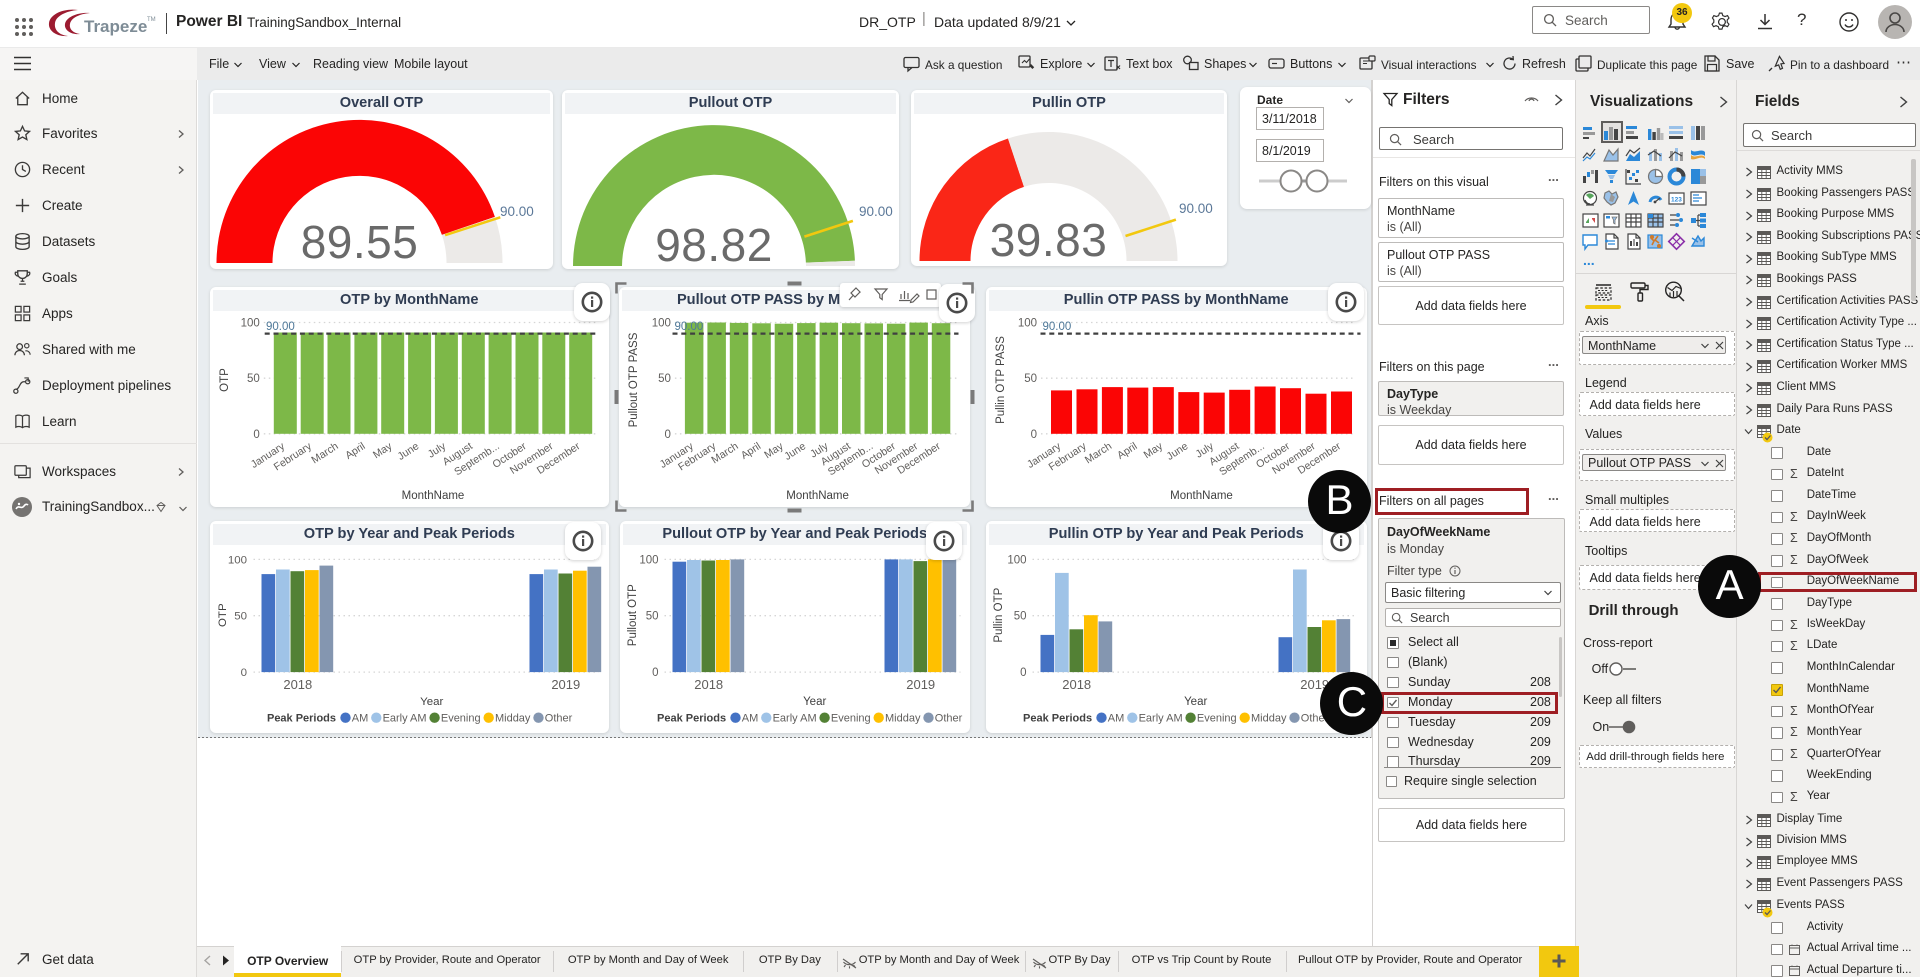 The width and height of the screenshot is (1920, 977). What do you see at coordinates (1177, 451) in the screenshot?
I see `svg-text: June` at bounding box center [1177, 451].